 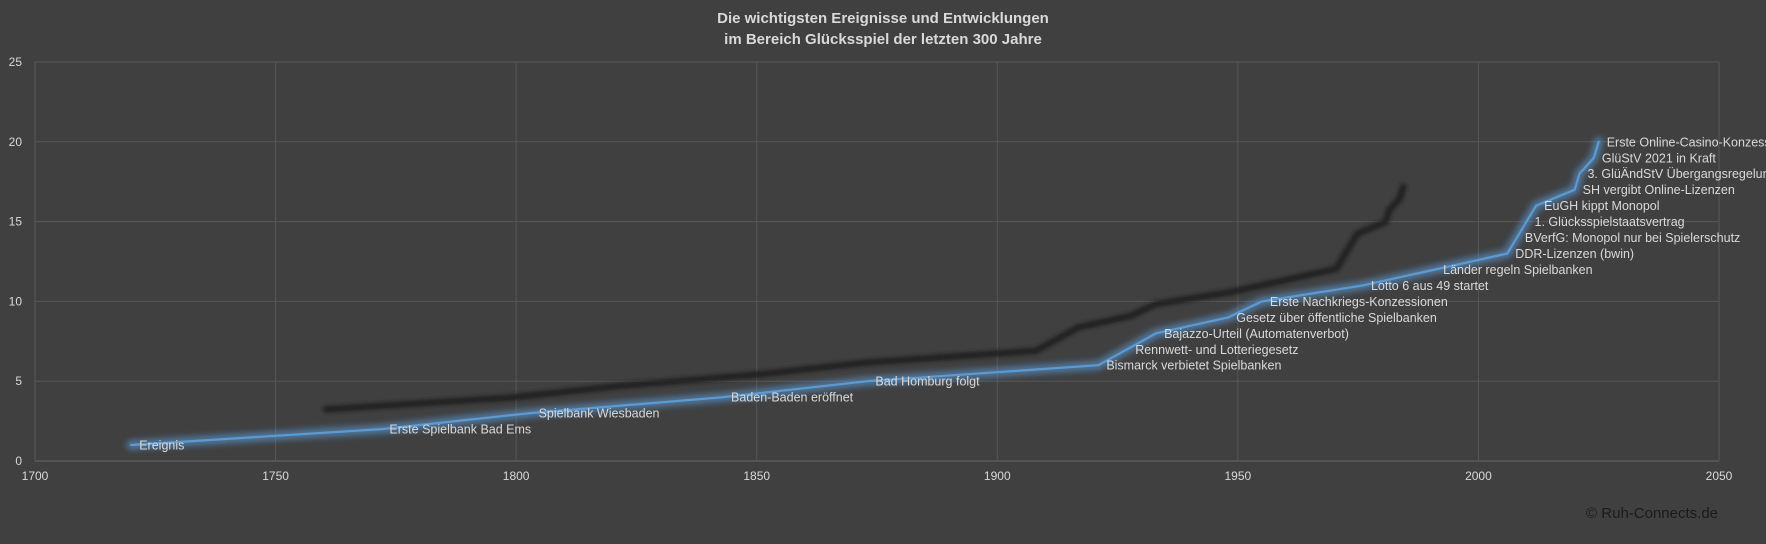 I want to click on copyright-notice: © Ruh-Connects.de, so click(x=1652, y=513).